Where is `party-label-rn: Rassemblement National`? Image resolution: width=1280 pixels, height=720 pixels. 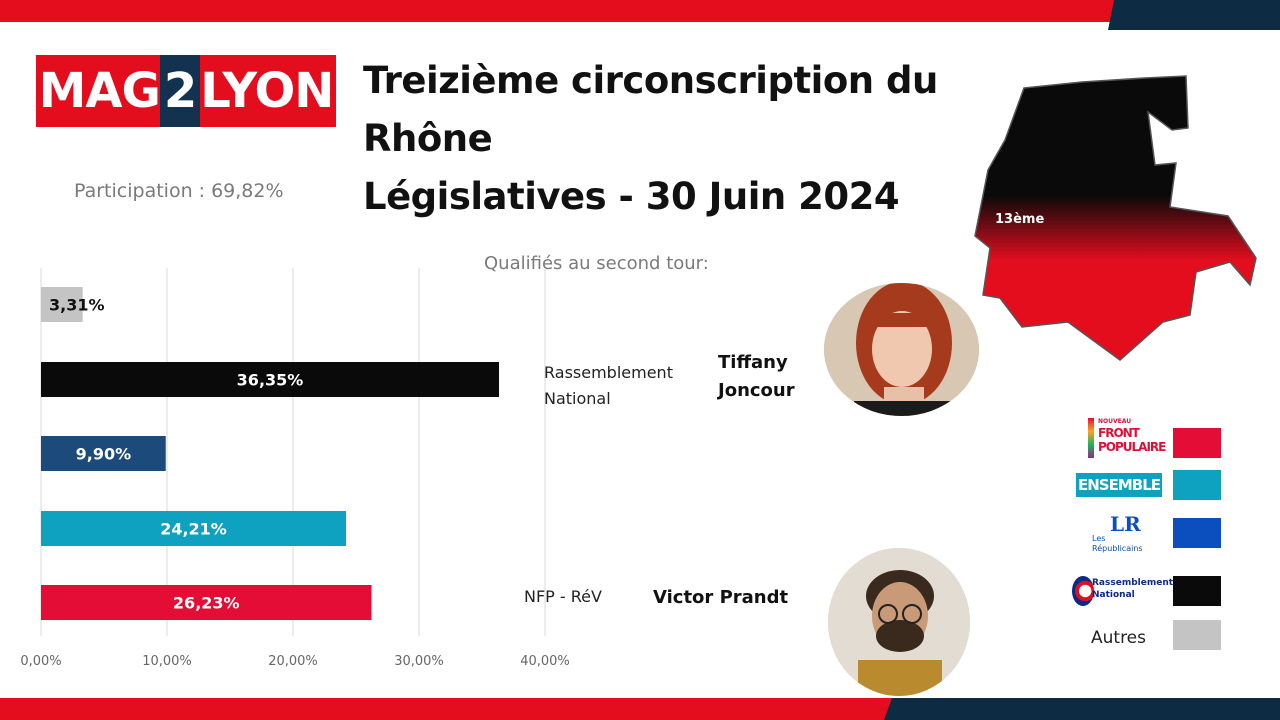
party-label-rn: Rassemblement National is located at coordinates (608, 386).